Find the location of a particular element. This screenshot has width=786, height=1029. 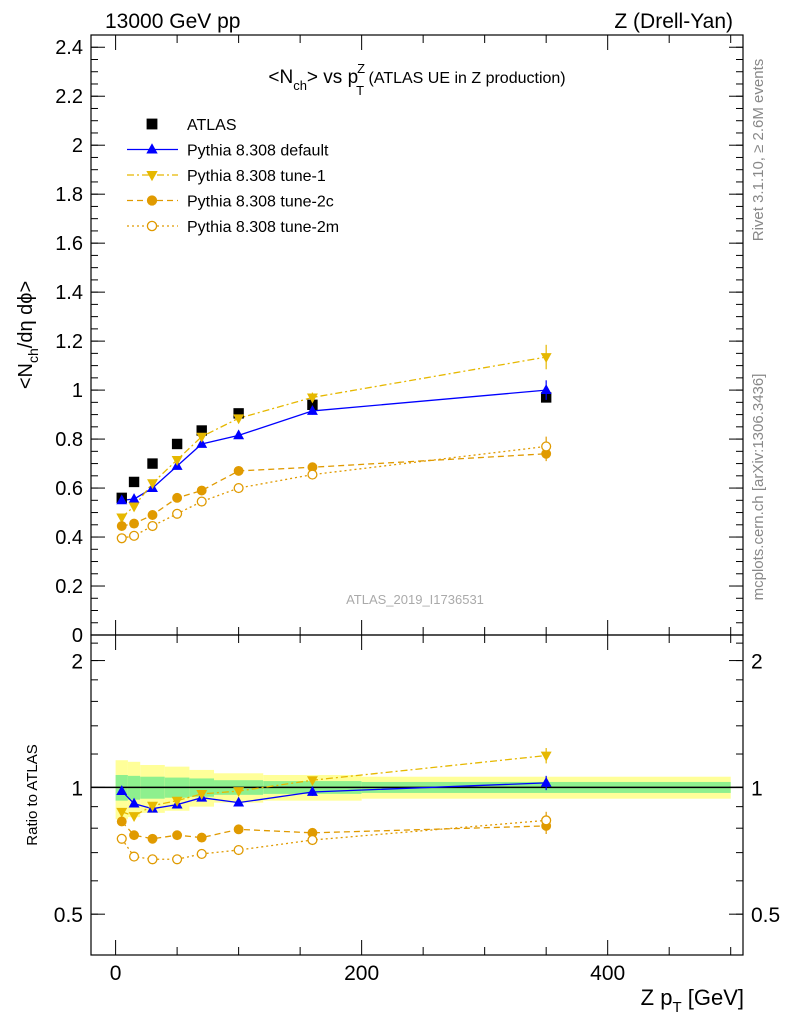

main-y-tick-label: 0.6 is located at coordinates (69, 489).